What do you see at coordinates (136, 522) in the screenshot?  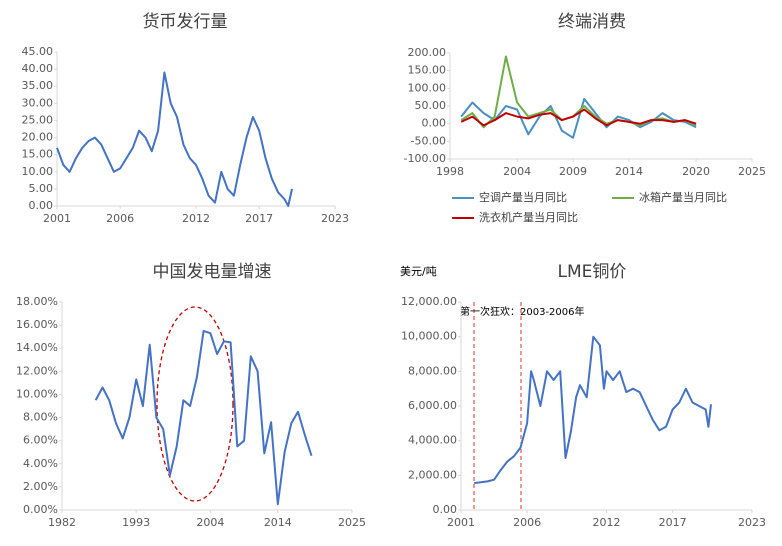 I see `x-tick-label: 1993` at bounding box center [136, 522].